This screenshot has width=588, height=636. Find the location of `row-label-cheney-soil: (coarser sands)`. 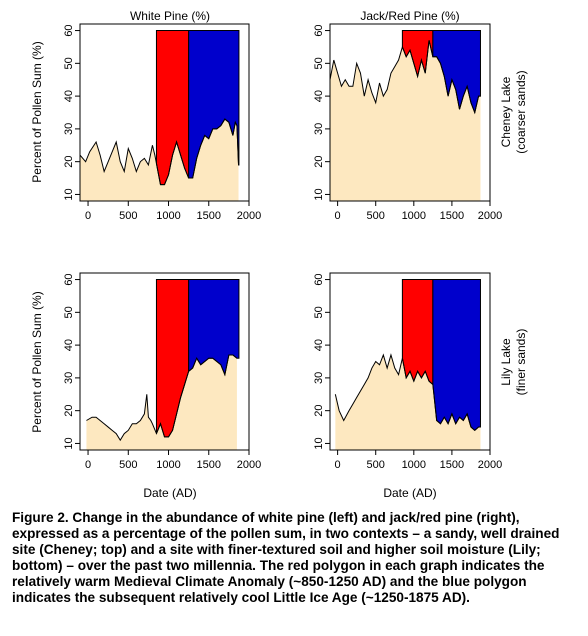

row-label-cheney-soil: (coarser sands) is located at coordinates (521, 111).